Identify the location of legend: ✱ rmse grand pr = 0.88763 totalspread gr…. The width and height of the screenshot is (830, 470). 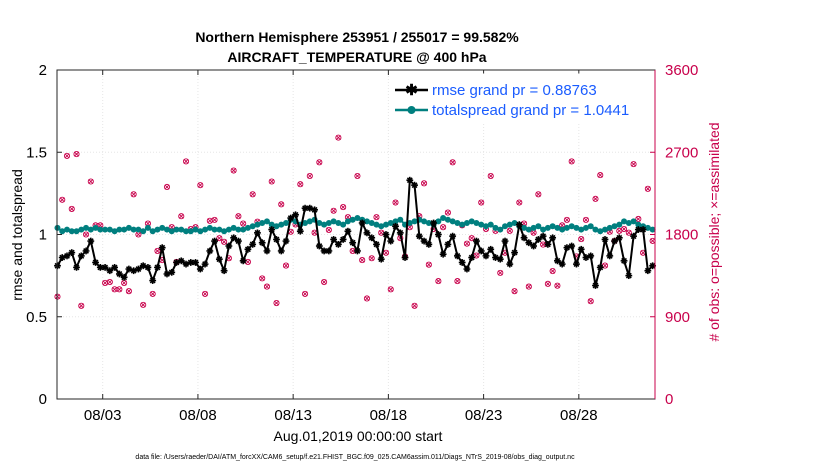
(523, 98).